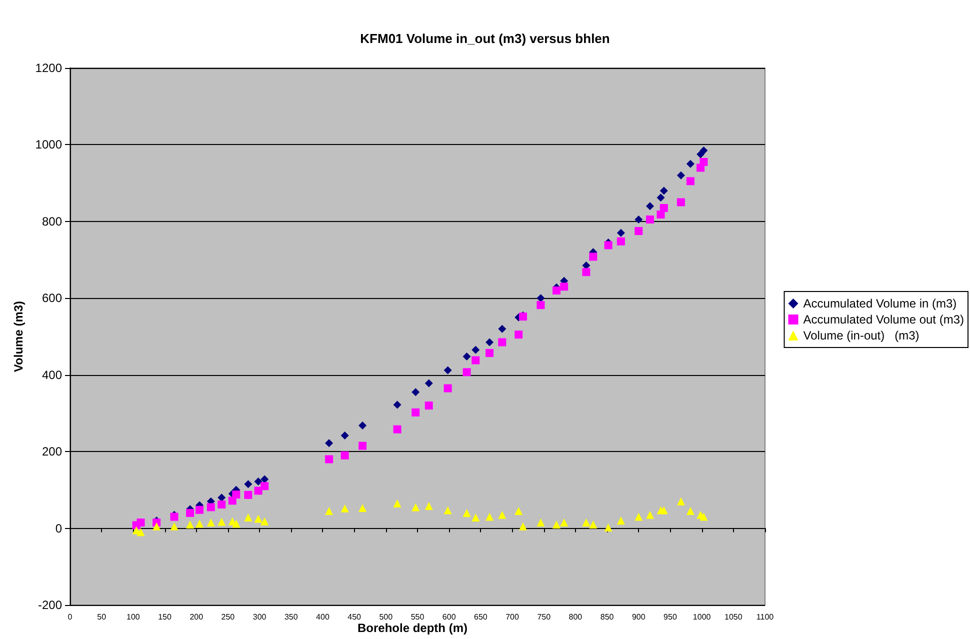 This screenshot has height=639, width=970. I want to click on y-tick-label: 600, so click(52, 298).